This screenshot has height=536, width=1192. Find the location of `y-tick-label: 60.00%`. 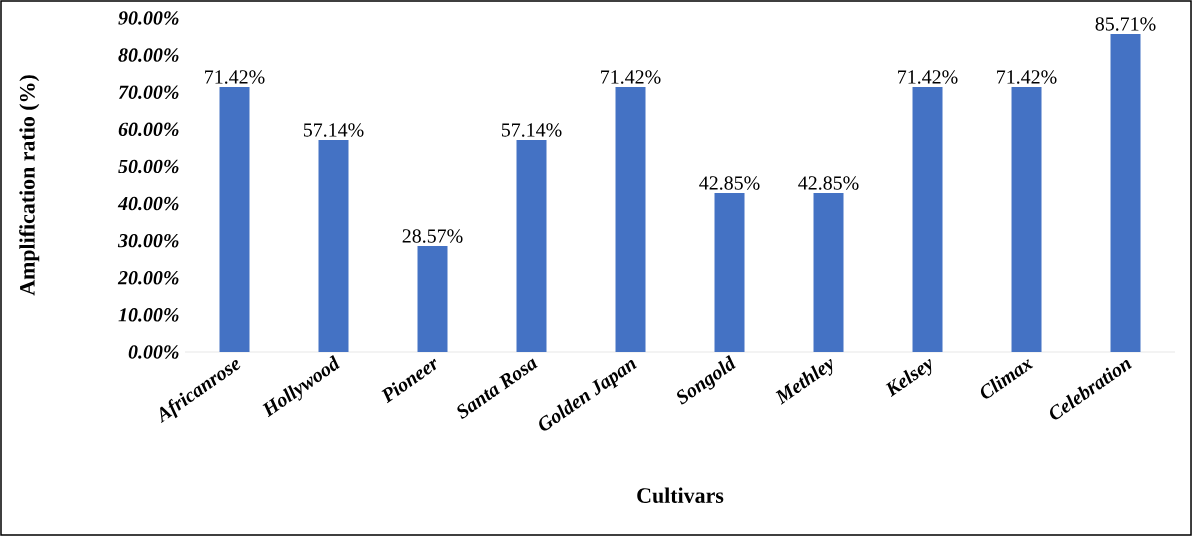

y-tick-label: 60.00% is located at coordinates (148, 129).